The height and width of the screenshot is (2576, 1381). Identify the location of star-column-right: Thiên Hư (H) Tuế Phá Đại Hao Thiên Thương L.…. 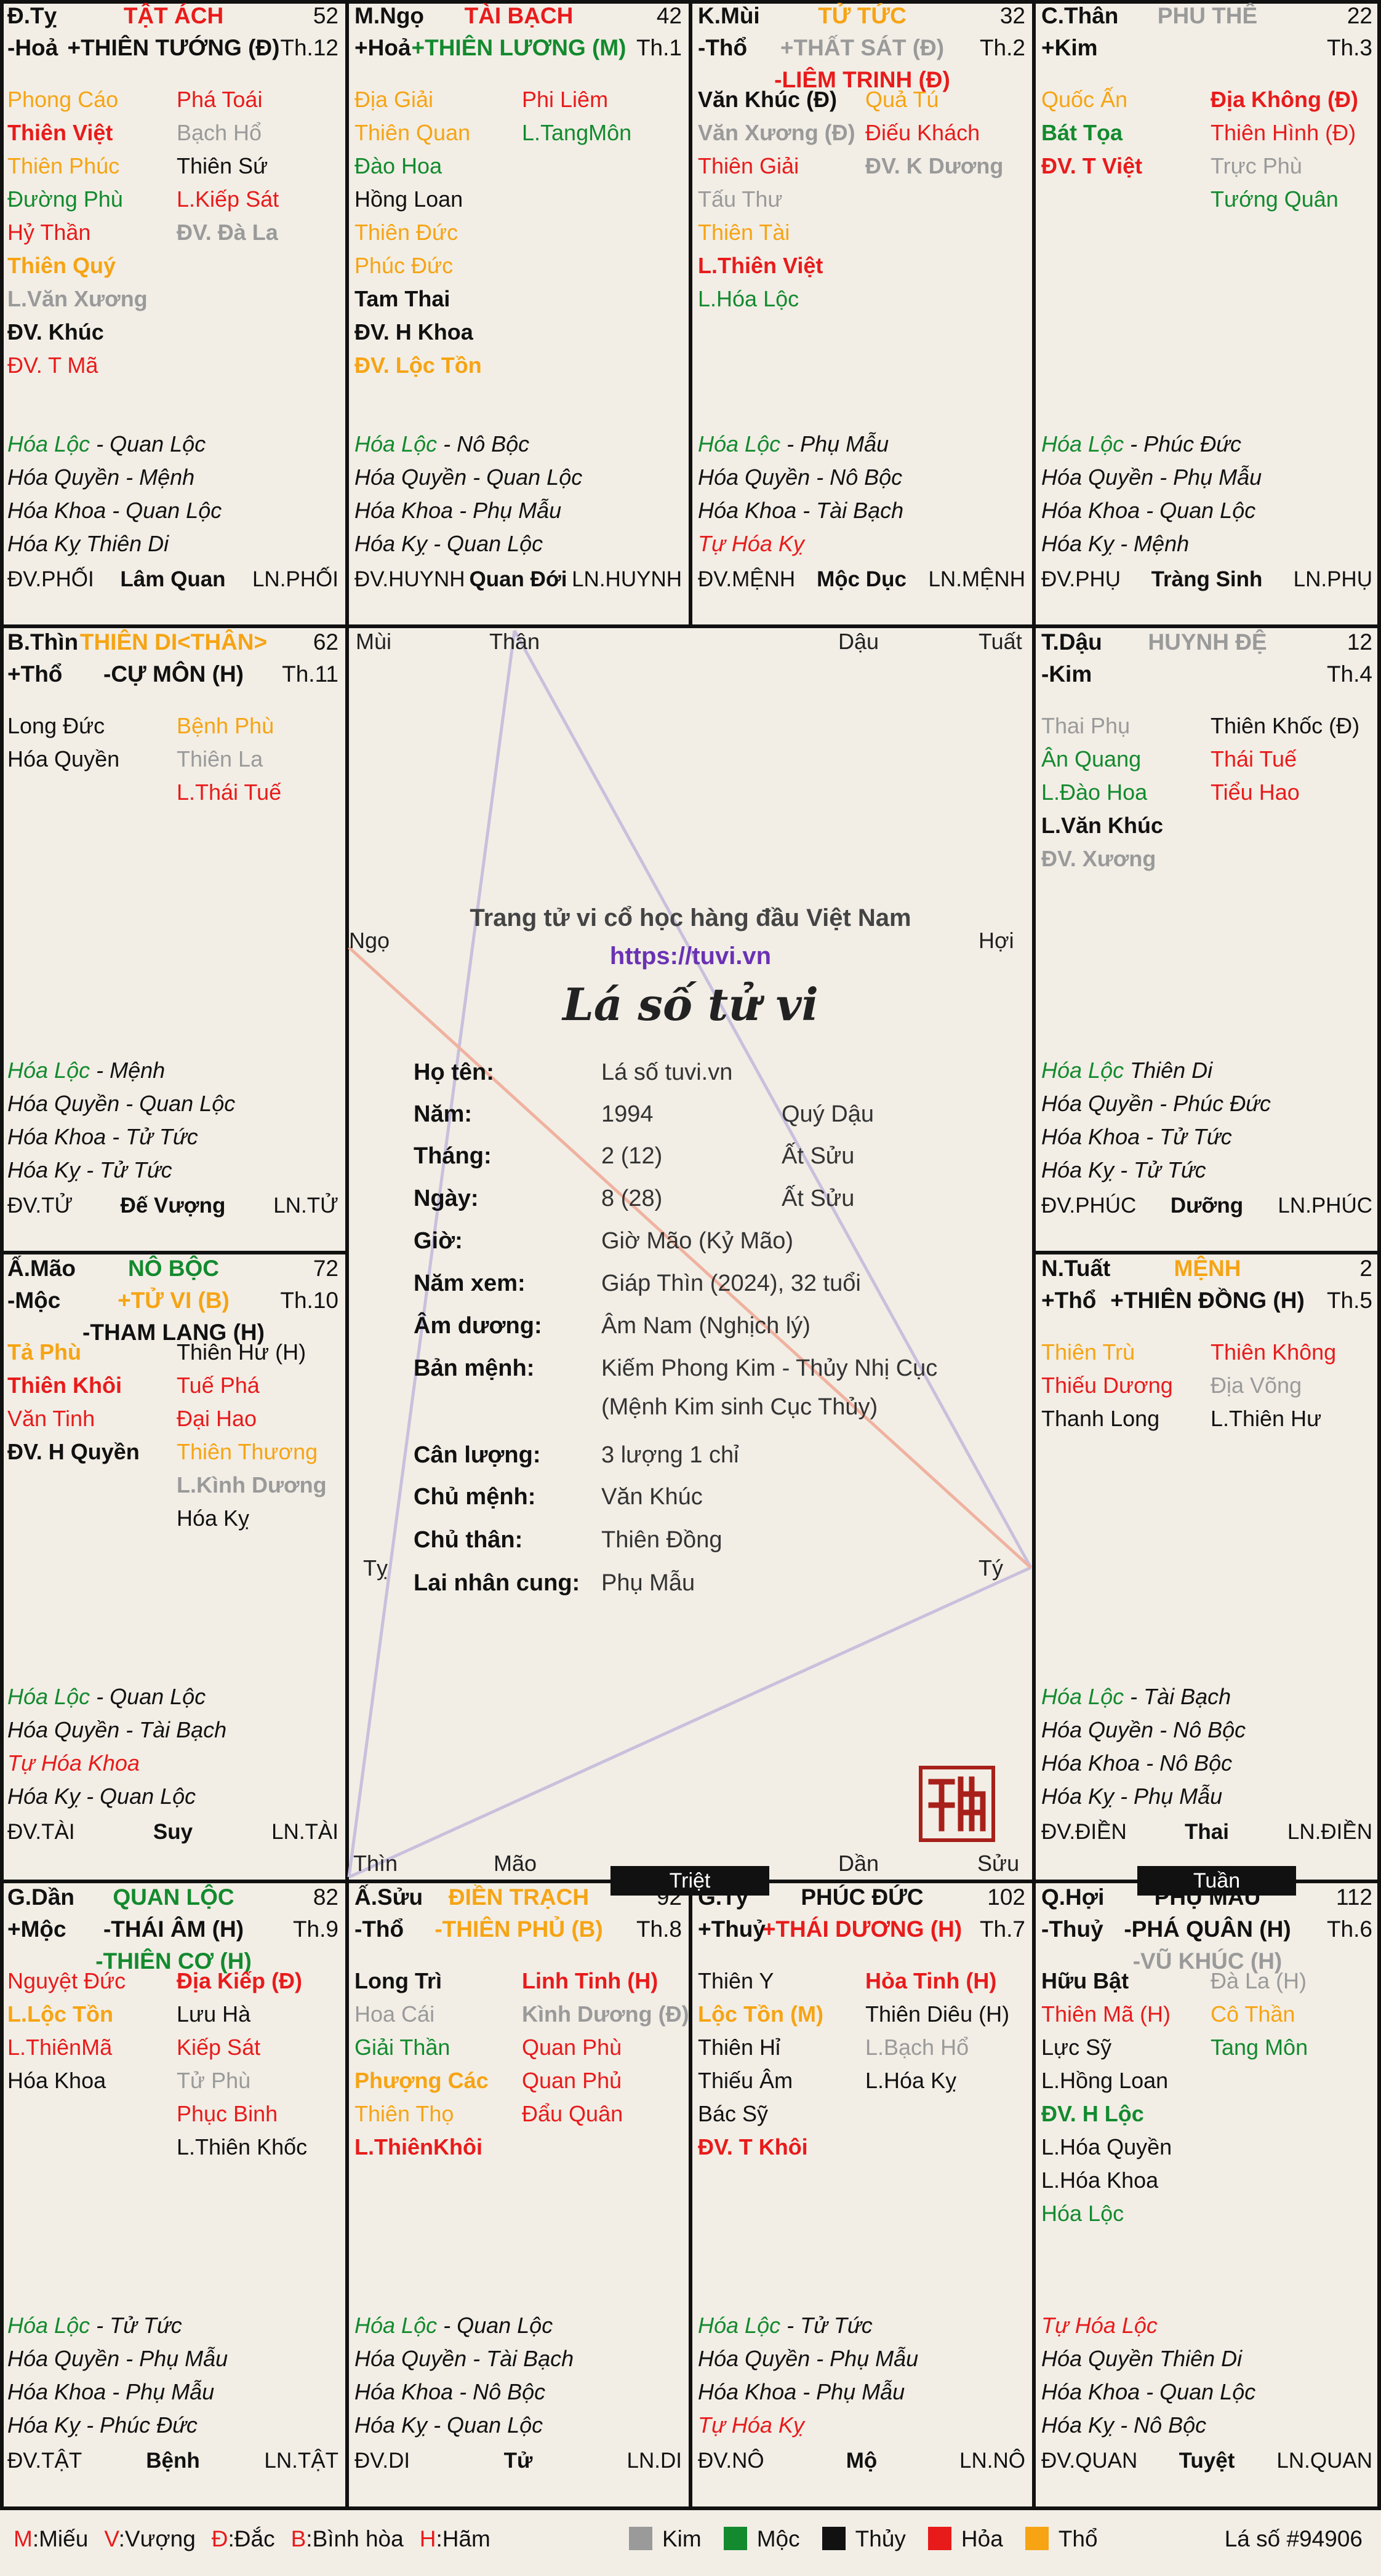
(258, 1435).